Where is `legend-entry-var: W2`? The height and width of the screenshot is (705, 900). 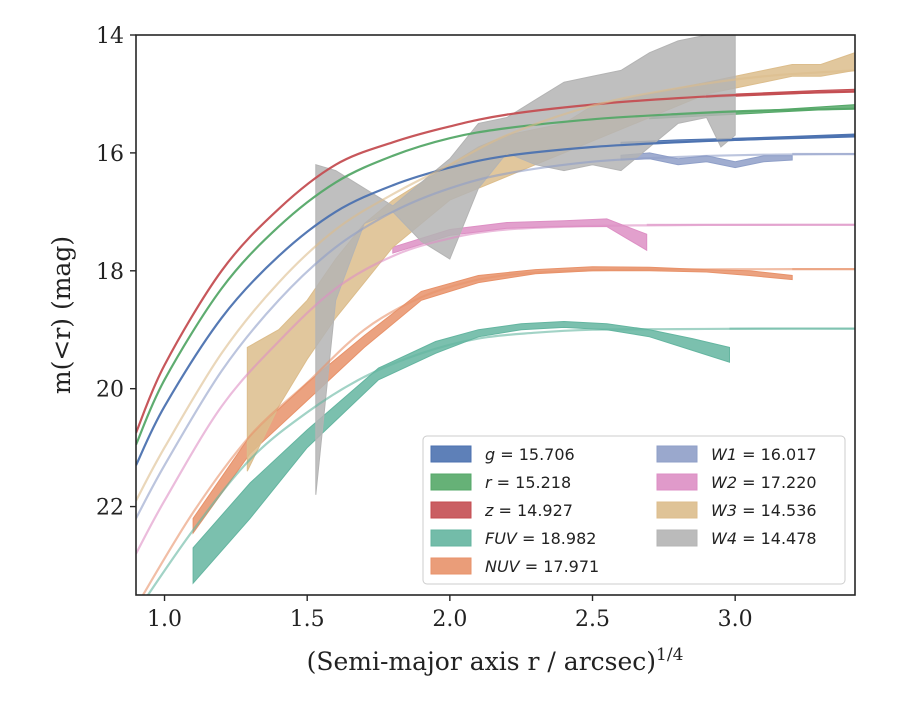
legend-entry-var: W2 is located at coordinates (724, 482).